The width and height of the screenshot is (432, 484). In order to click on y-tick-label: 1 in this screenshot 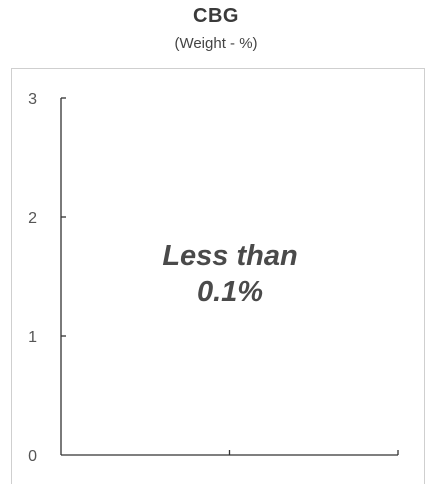, I will do `click(32, 337)`.